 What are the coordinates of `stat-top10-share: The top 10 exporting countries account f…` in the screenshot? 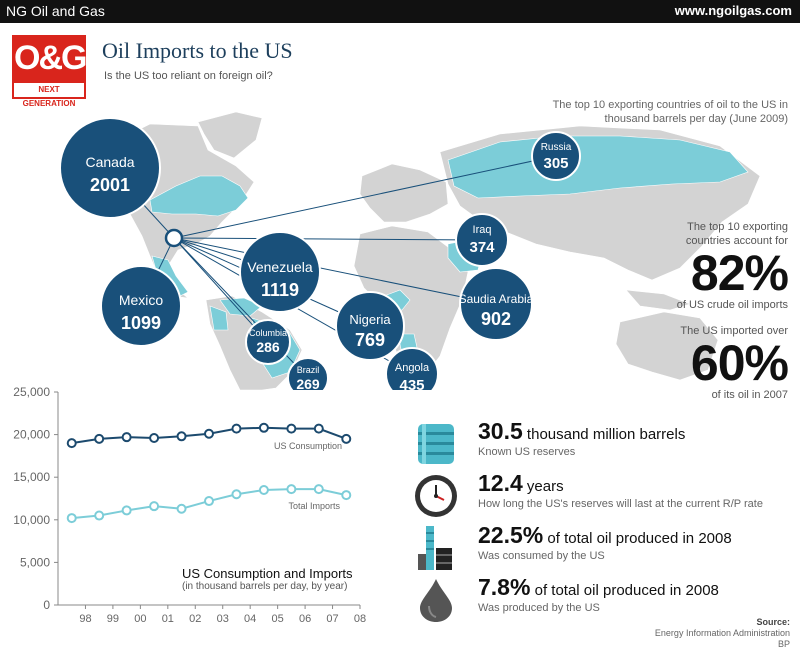 It's located at (718, 266).